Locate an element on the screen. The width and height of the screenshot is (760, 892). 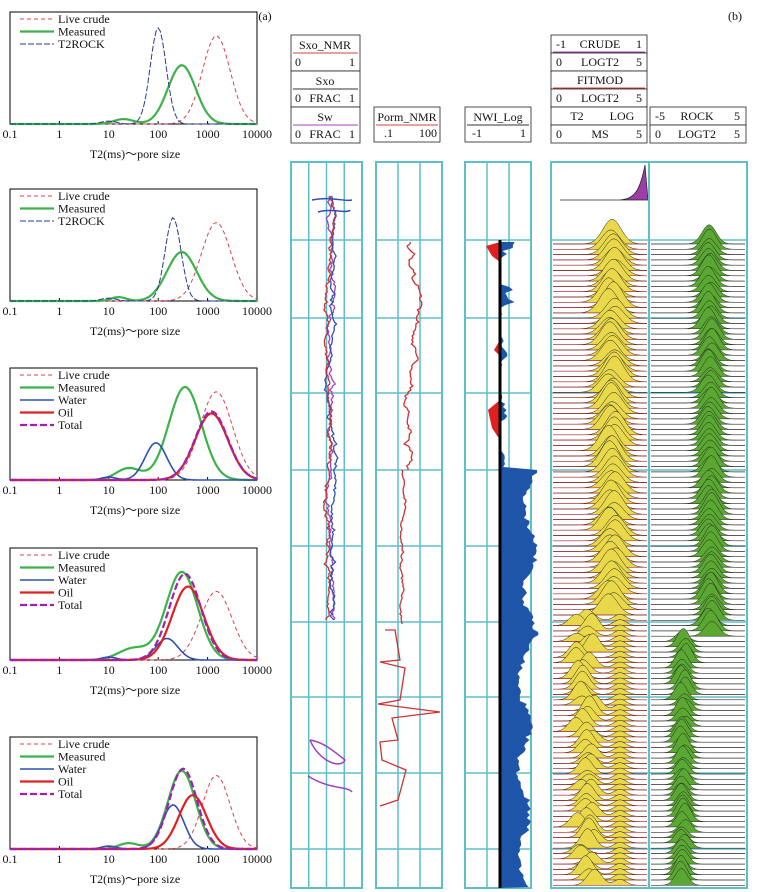
header-cell is located at coordinates (698, 134).